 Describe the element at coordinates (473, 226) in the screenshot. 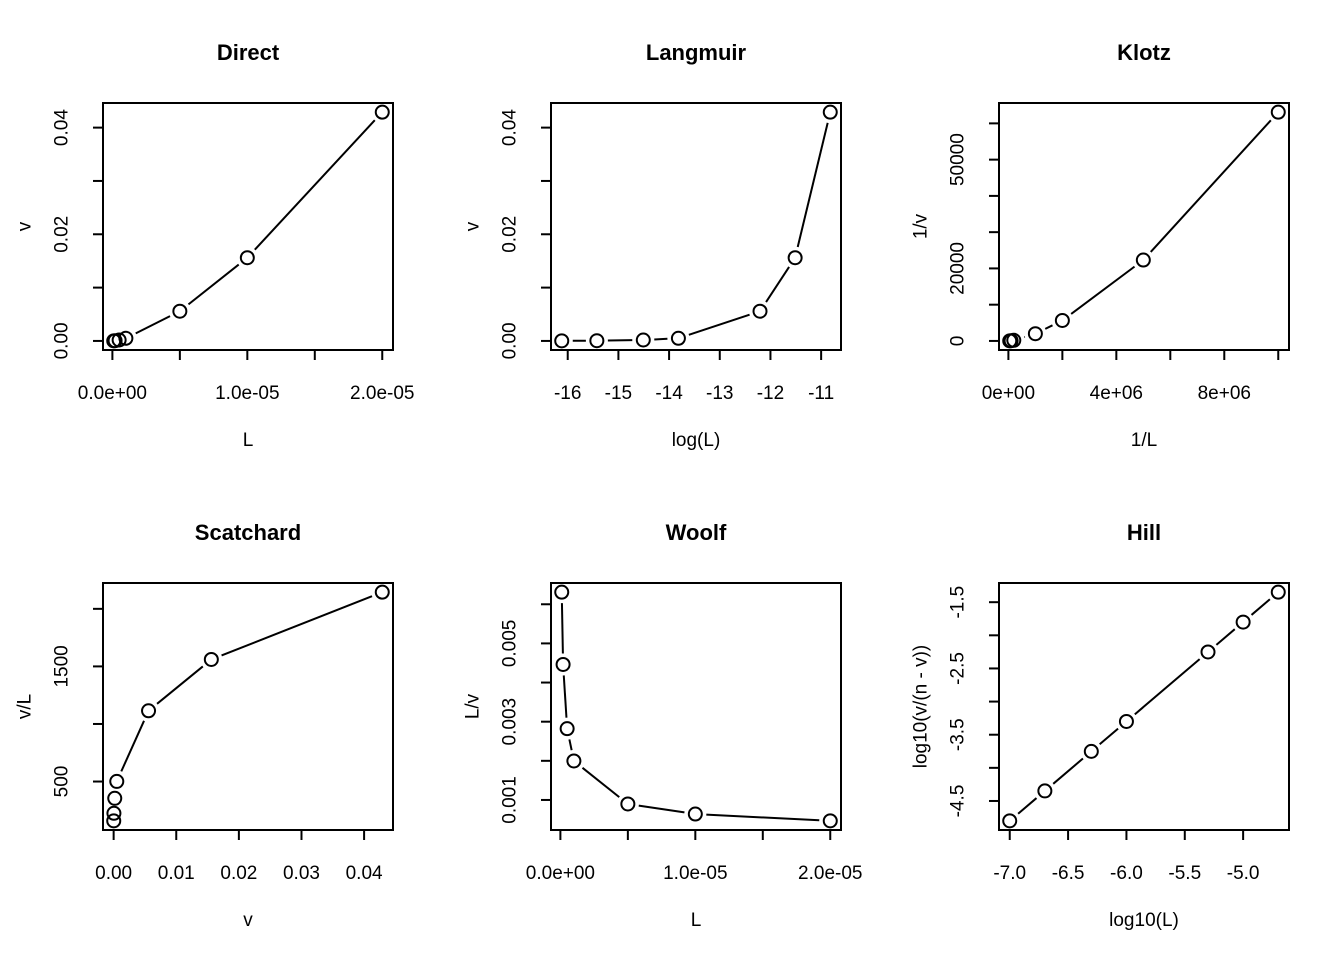

I see `y-axis-label: v` at that location.